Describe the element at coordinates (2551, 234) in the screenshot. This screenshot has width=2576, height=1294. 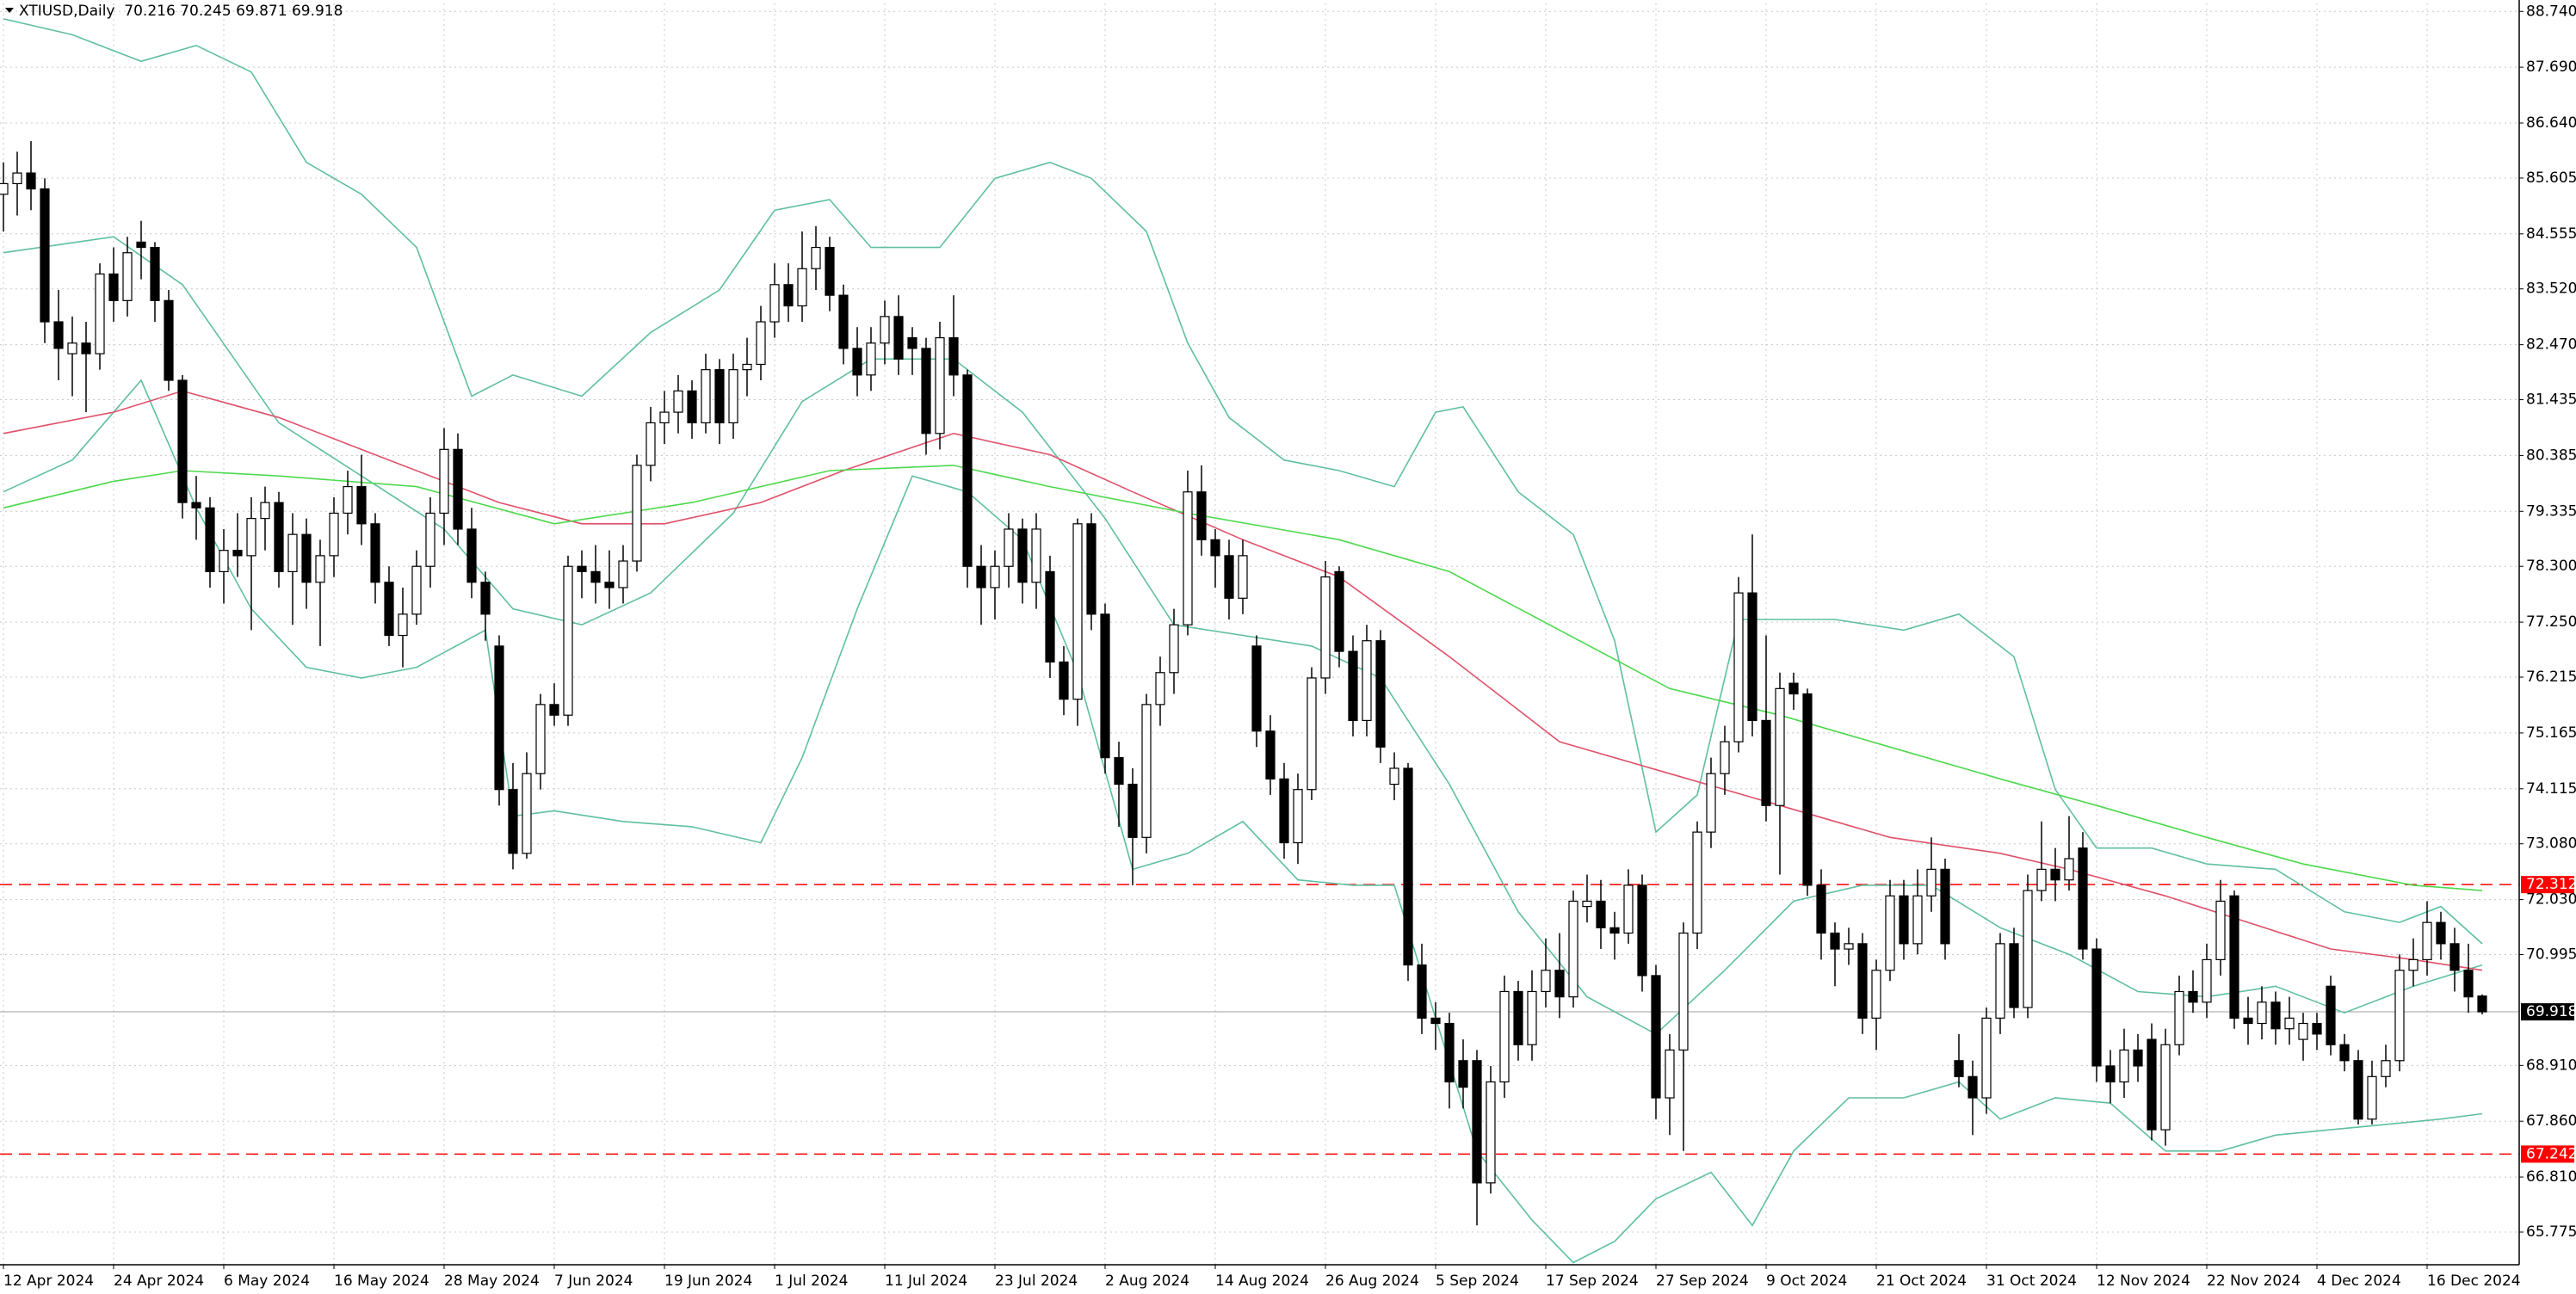
I see `y-tick-label: 84.555` at that location.